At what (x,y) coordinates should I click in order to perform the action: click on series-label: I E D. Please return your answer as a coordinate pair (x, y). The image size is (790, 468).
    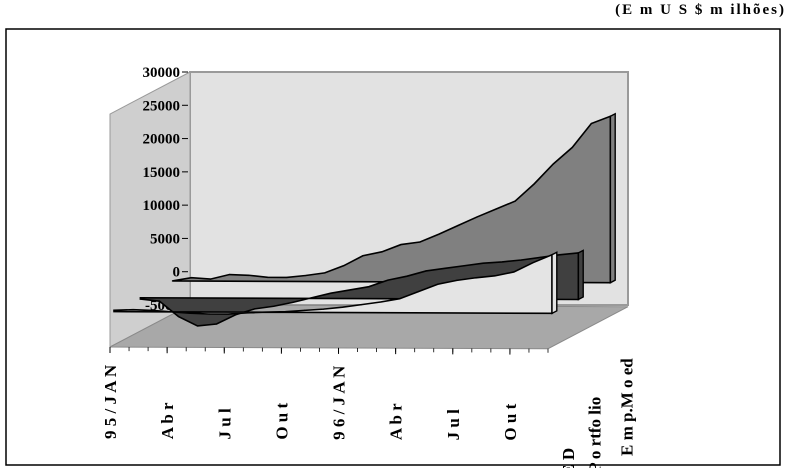
    Looking at the image, I should click on (568, 458).